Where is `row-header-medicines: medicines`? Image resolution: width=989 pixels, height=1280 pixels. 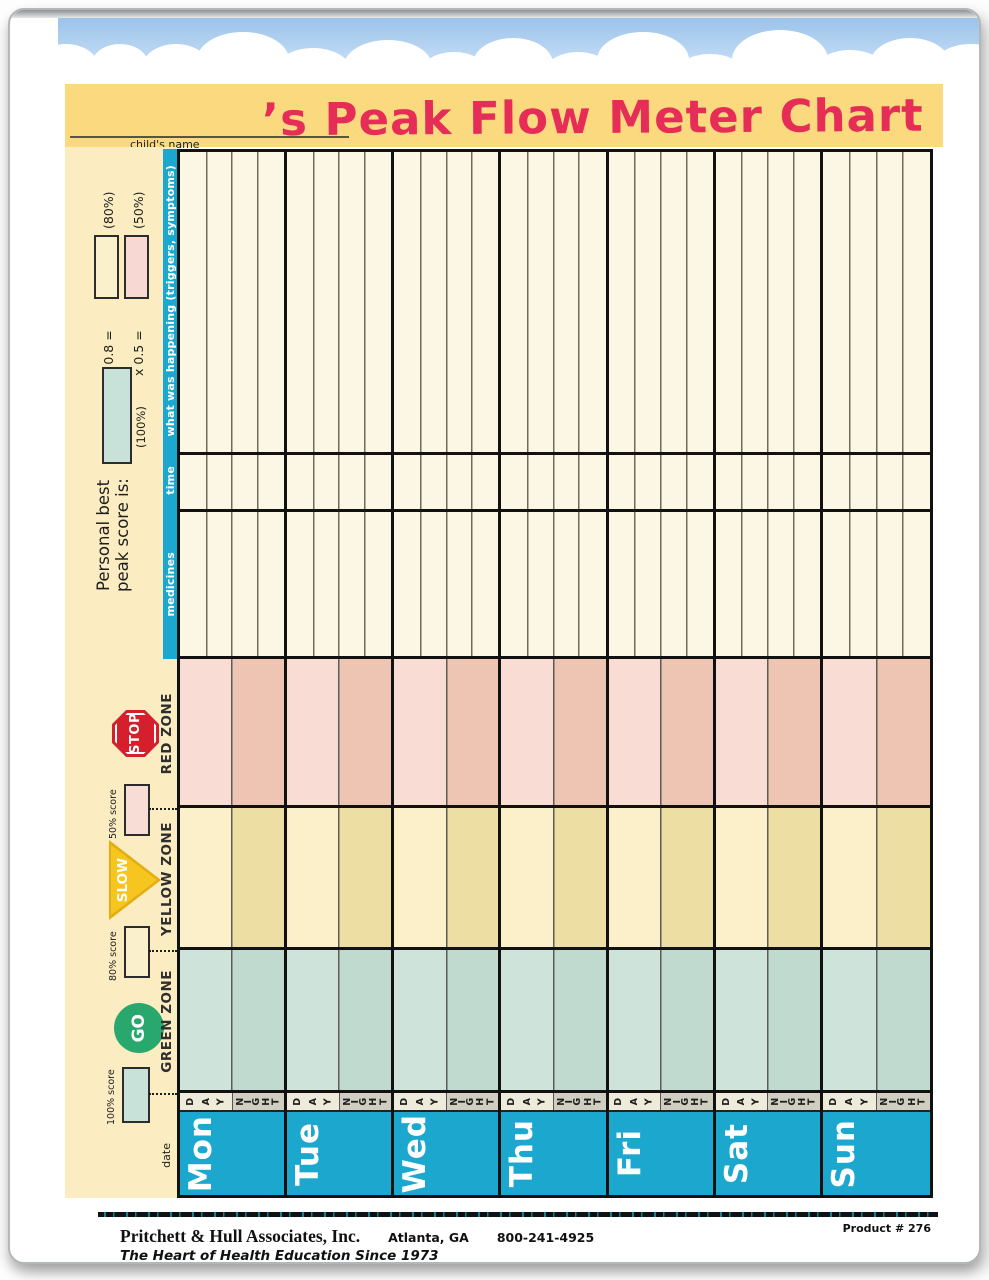 row-header-medicines: medicines is located at coordinates (170, 584).